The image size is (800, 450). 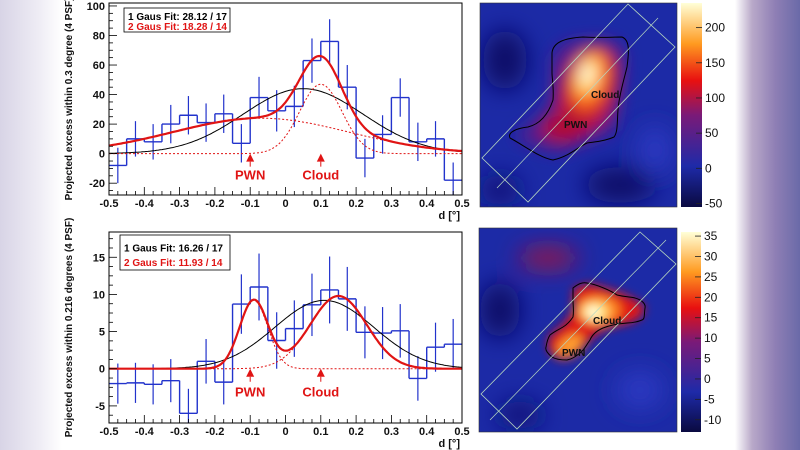 What do you see at coordinates (711, 236) in the screenshot?
I see `colorbar-tick-label: 35` at bounding box center [711, 236].